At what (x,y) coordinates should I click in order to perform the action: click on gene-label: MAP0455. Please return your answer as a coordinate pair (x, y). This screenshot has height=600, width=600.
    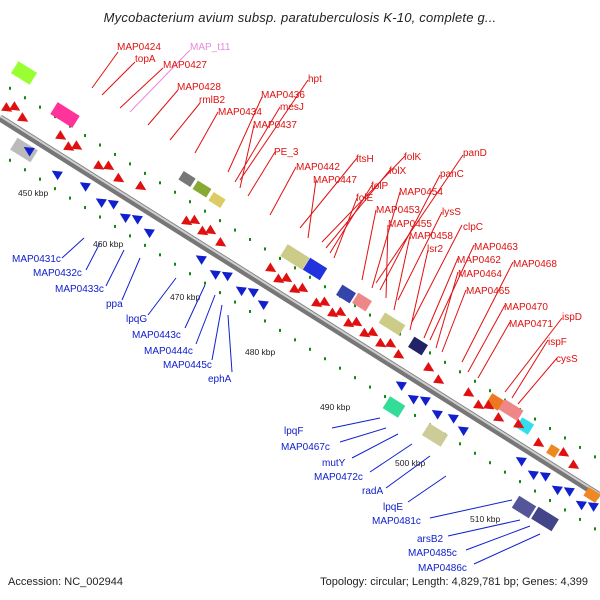
    Looking at the image, I should click on (410, 224).